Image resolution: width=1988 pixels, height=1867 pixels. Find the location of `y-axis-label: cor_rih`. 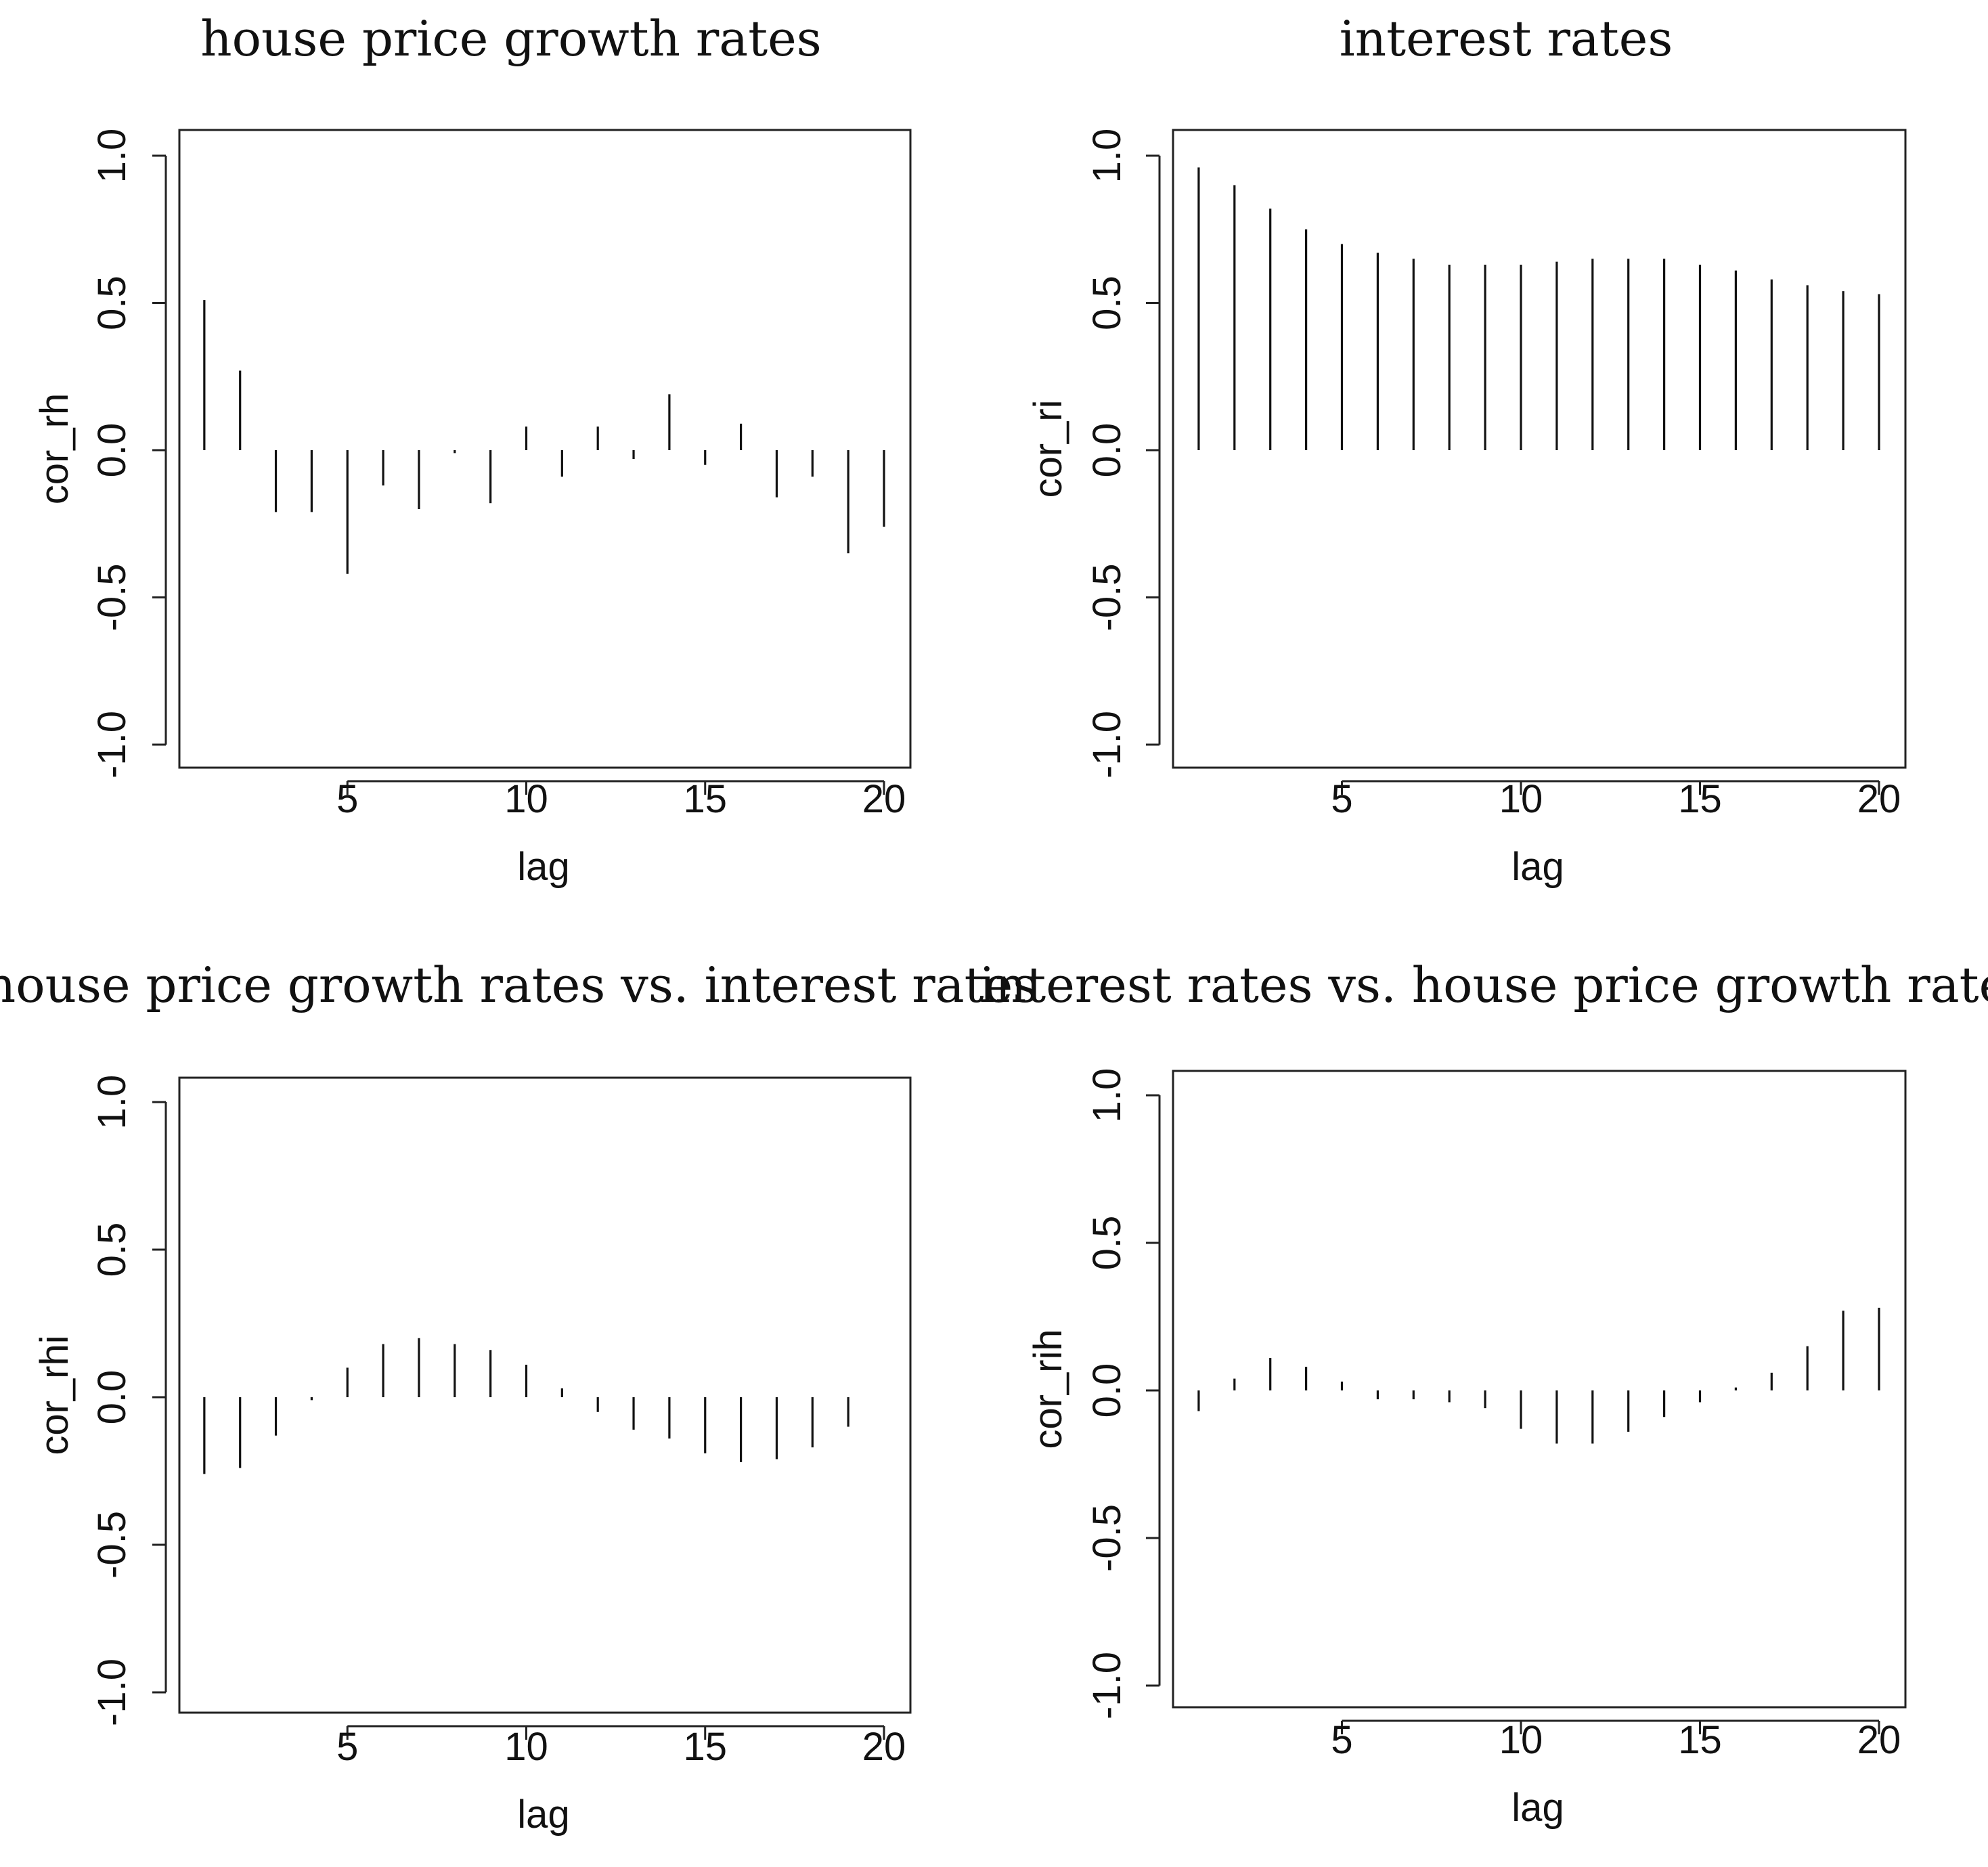

y-axis-label: cor_rih is located at coordinates (1048, 1389).